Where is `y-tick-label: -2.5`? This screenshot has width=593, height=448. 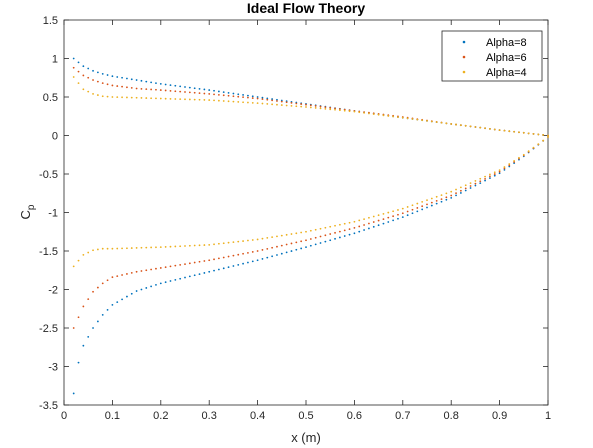 y-tick-label: -2.5 is located at coordinates (48, 329).